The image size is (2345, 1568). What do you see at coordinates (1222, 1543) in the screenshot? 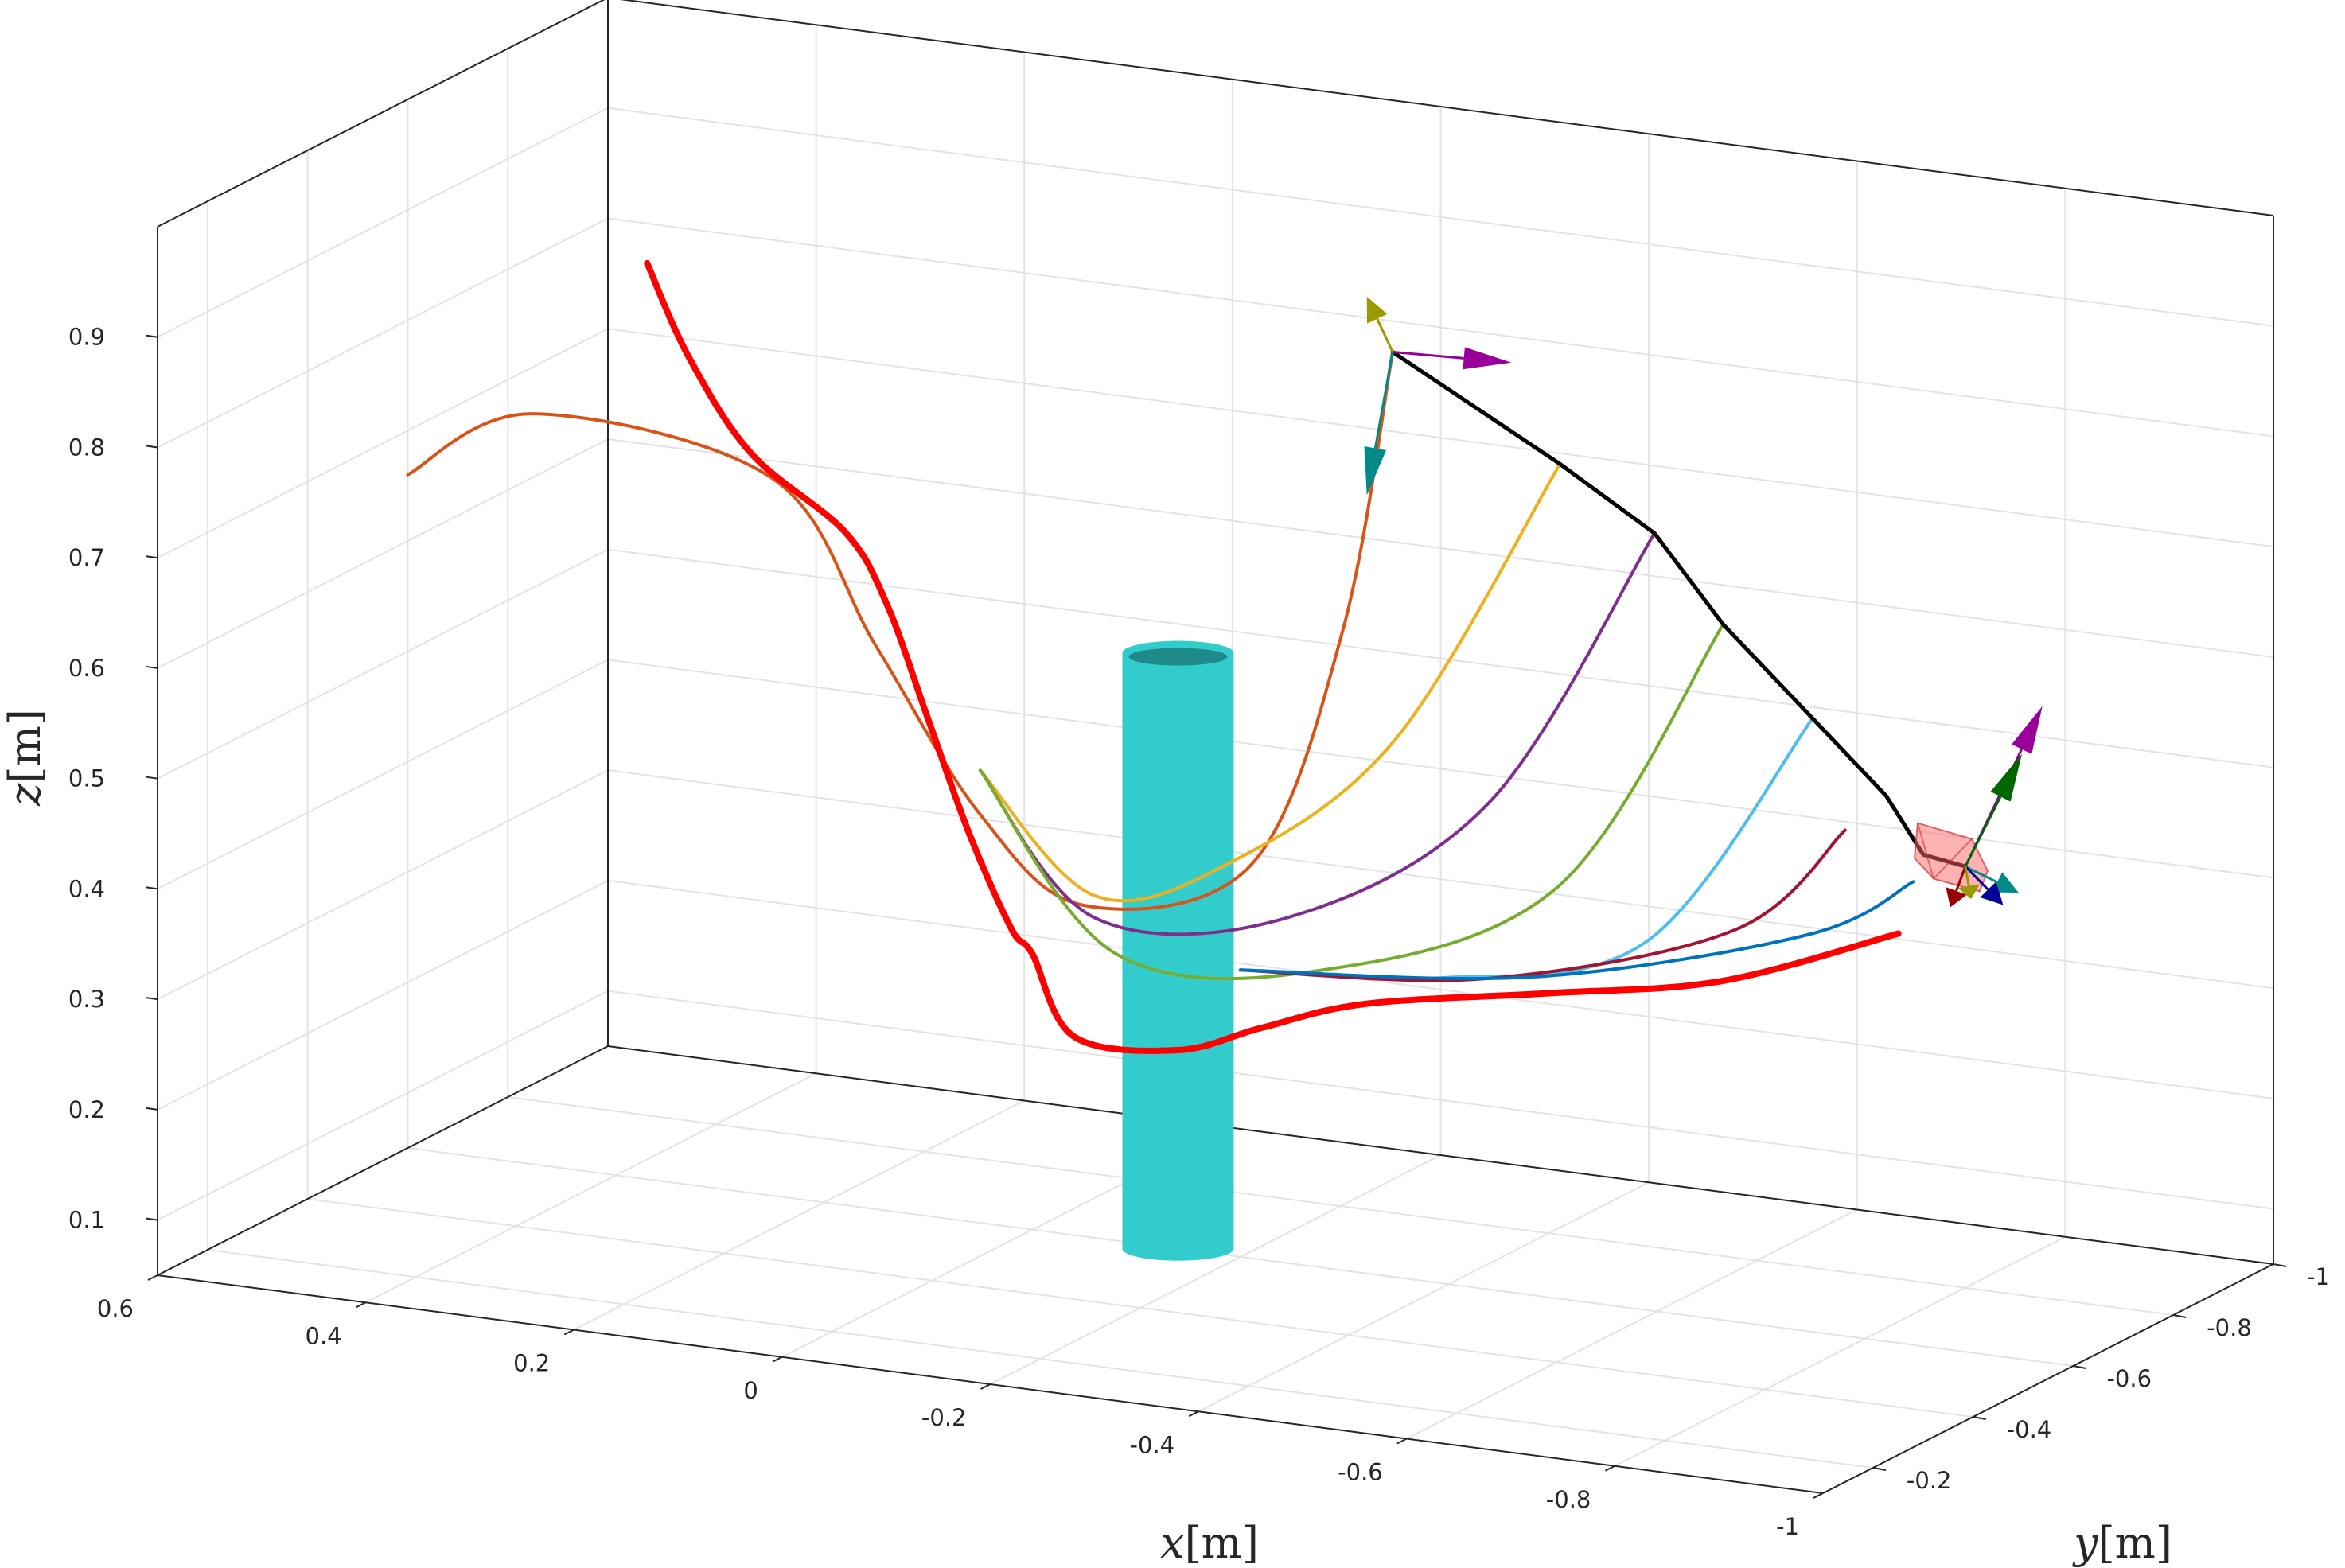
I see `x-axis-unit: [m]` at bounding box center [1222, 1543].